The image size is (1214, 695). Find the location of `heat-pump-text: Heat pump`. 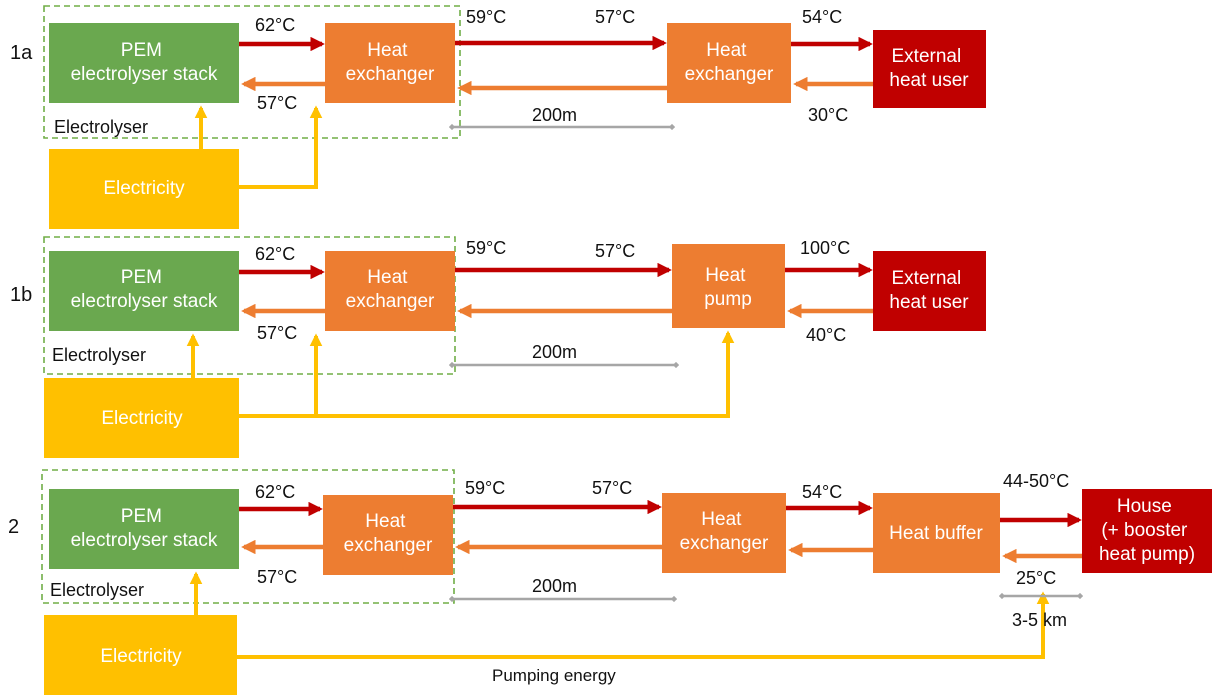

heat-pump-text: Heat pump is located at coordinates (728, 287).